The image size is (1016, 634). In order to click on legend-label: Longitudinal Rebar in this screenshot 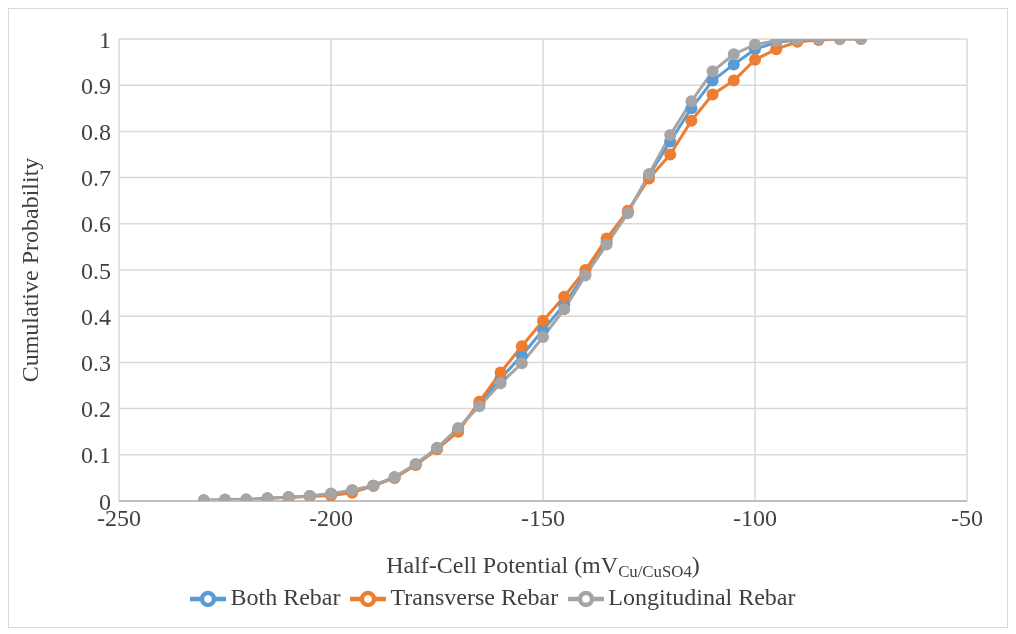, I will do `click(702, 596)`.